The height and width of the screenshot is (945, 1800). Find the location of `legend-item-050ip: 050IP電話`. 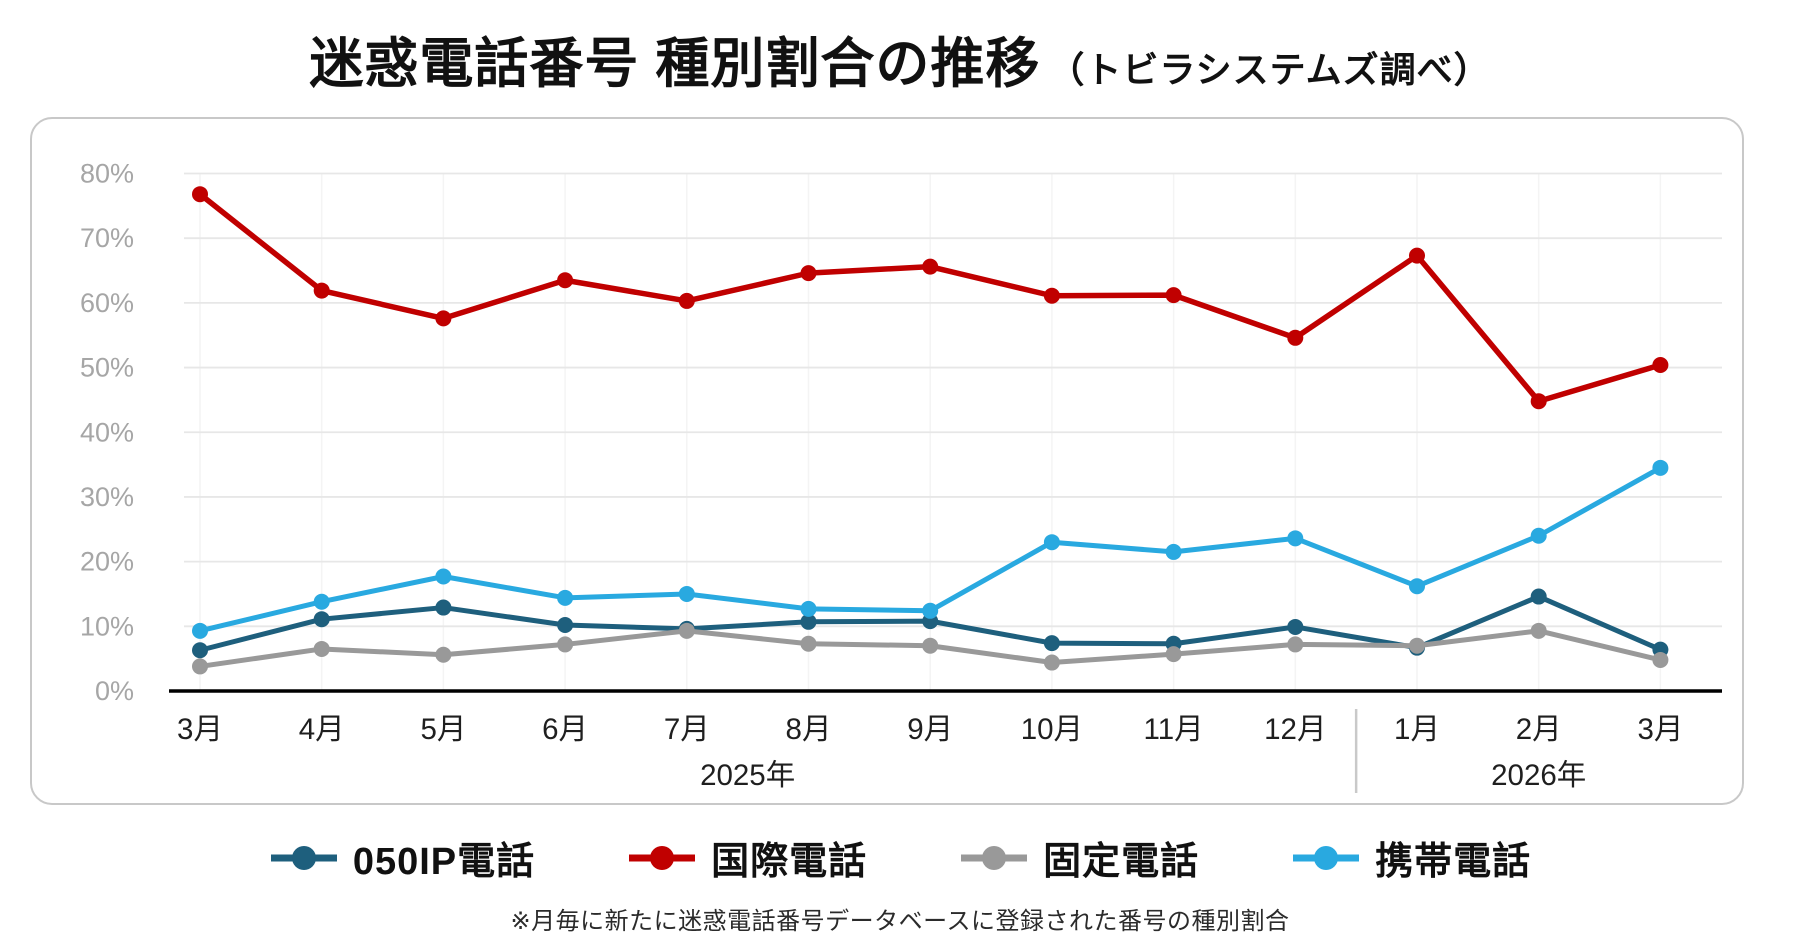

legend-item-050ip: 050IP電話 is located at coordinates (402, 857).